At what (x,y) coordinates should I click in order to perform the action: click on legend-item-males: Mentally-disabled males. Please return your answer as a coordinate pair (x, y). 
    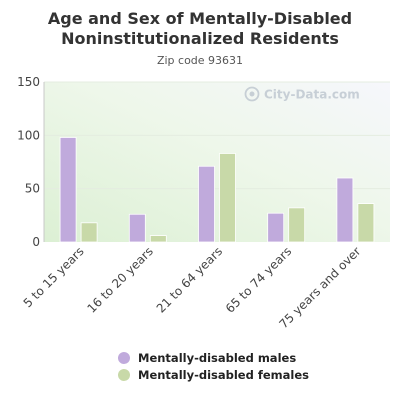
    Looking at the image, I should click on (213, 357).